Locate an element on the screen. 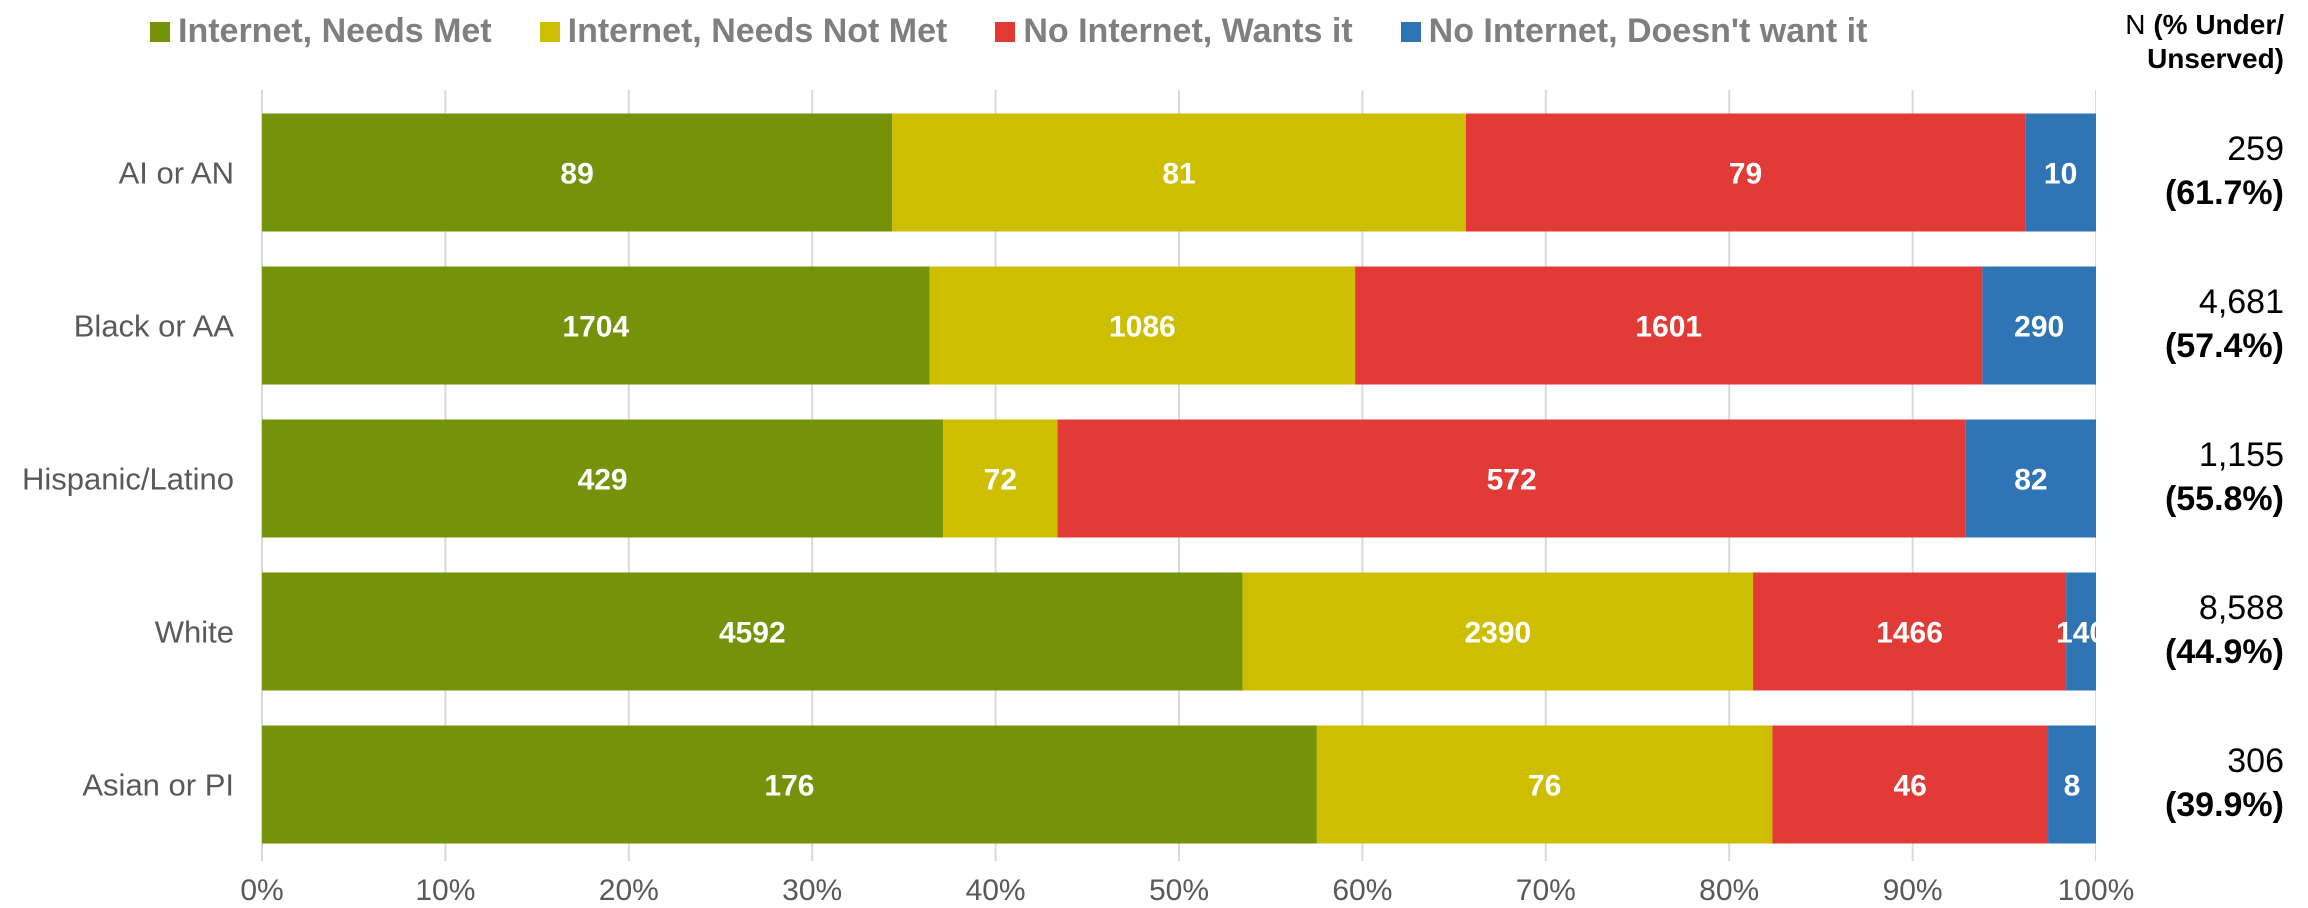 The image size is (2308, 908). n-value-cell: 8,588 (44.9%) is located at coordinates (2224, 630).